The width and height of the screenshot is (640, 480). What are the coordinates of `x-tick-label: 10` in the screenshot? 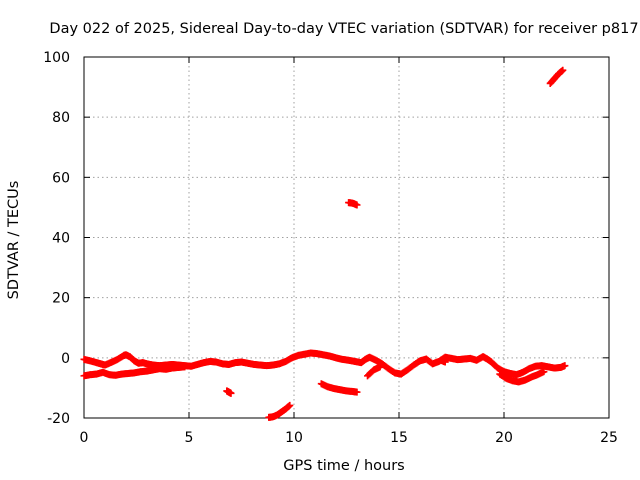 It's located at (294, 438).